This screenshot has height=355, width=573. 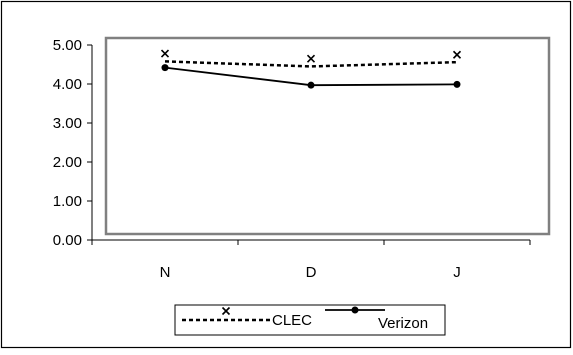 I want to click on series-layer, so click(x=311, y=69).